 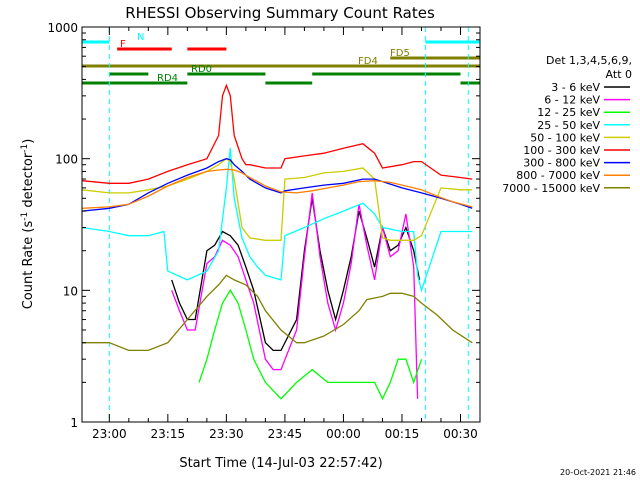 I want to click on y-tick-label: 10, so click(x=70, y=291).